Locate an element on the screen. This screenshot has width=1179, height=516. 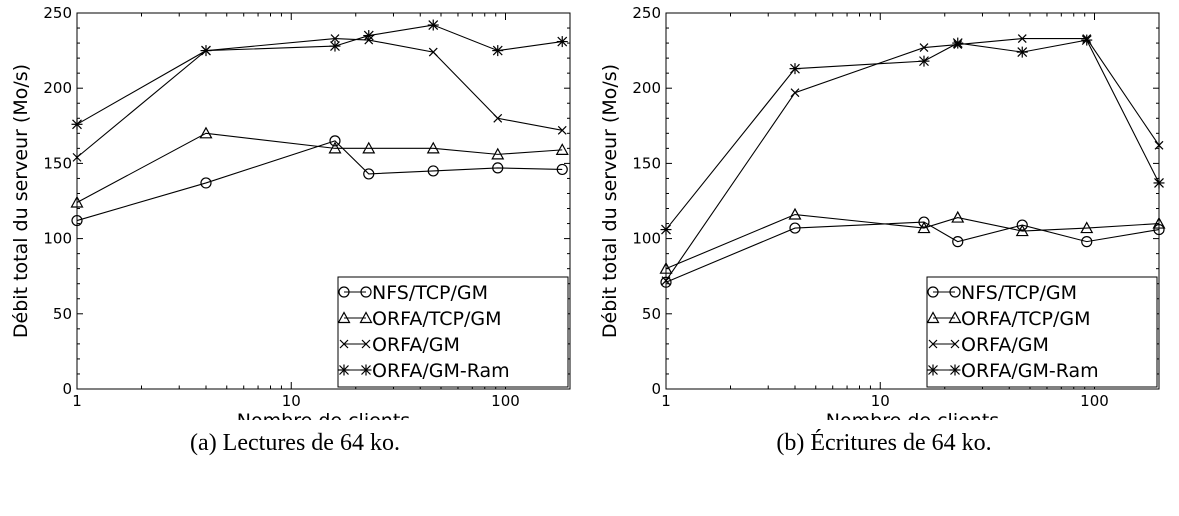
y-tick-label: 0 is located at coordinates (67, 389).